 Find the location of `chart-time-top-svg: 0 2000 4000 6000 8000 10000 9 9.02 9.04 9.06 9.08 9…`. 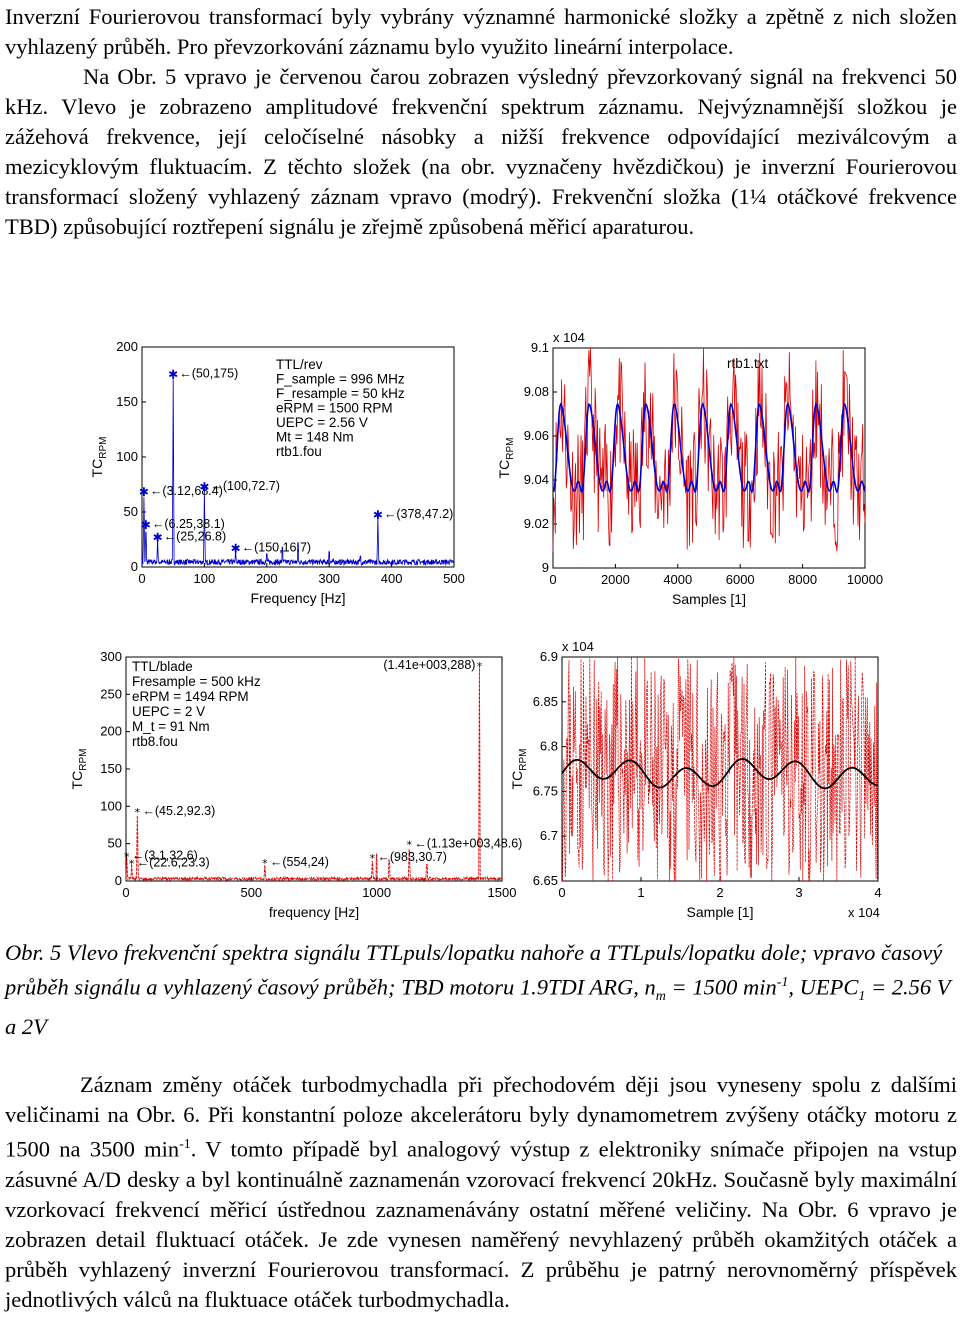

chart-time-top-svg: 0 2000 4000 6000 8000 10000 9 9.02 9.04 9.06 9.08 9… is located at coordinates (689, 468).